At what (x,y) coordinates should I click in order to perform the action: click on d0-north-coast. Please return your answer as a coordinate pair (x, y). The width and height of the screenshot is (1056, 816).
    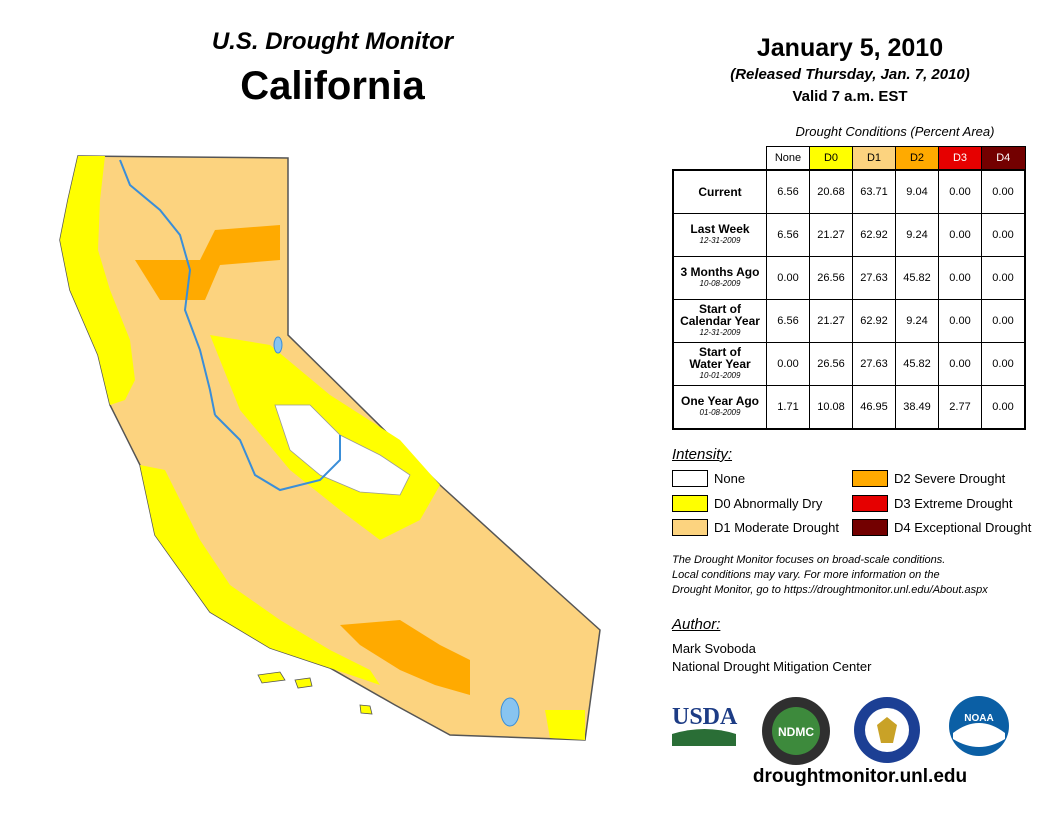
    Looking at the image, I should click on (97, 280).